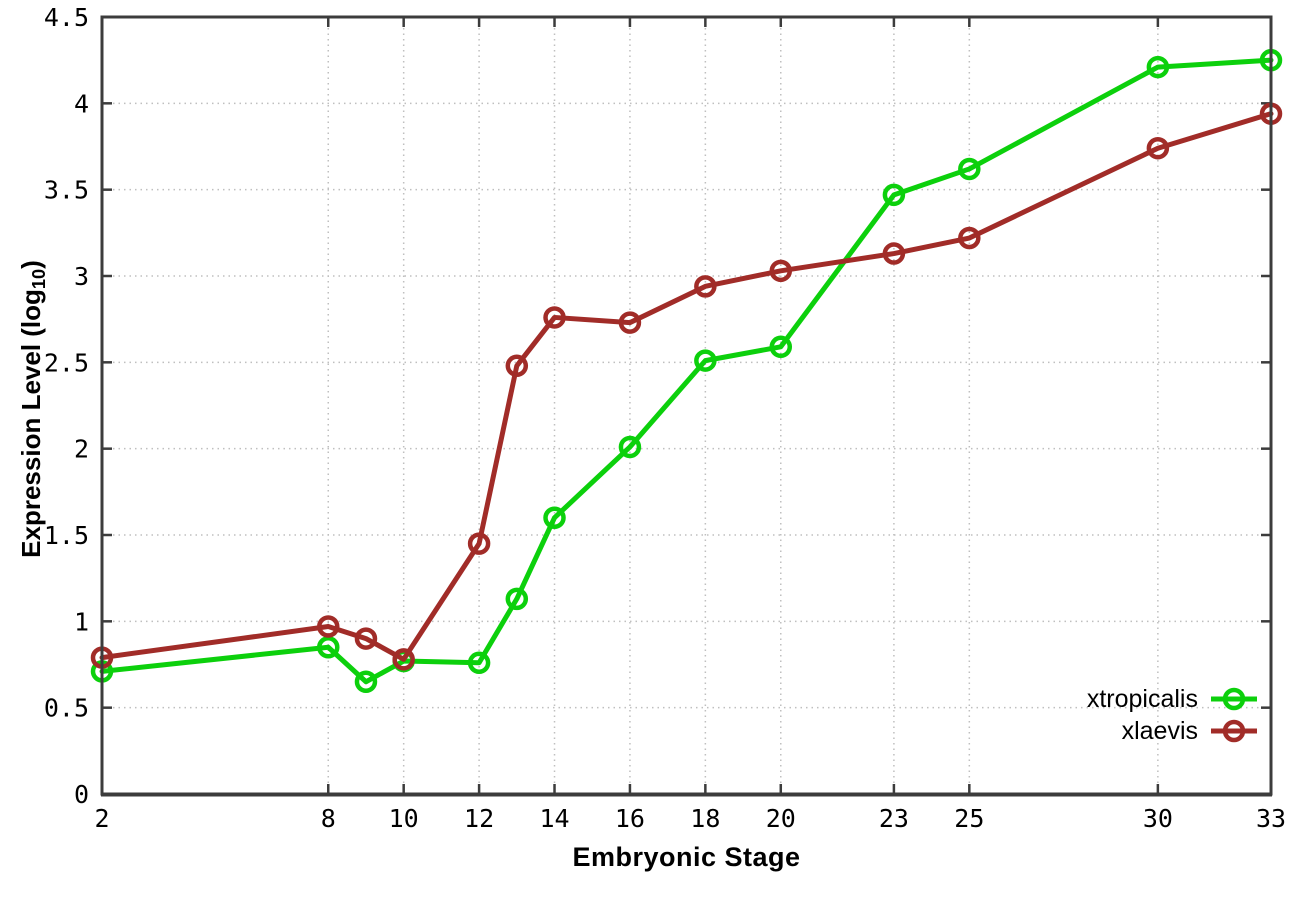 This screenshot has width=1296, height=907. I want to click on x-tick-label: 25, so click(969, 818).